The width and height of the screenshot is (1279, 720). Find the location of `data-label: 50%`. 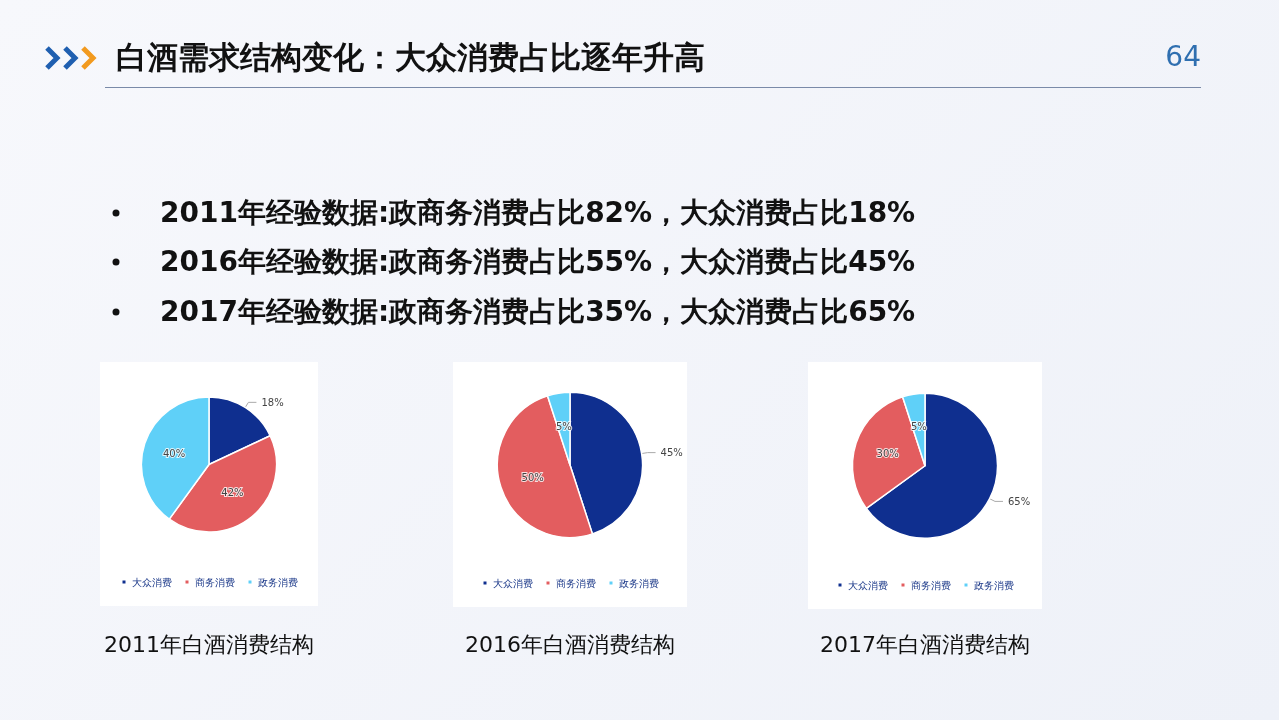

data-label: 50% is located at coordinates (532, 477).